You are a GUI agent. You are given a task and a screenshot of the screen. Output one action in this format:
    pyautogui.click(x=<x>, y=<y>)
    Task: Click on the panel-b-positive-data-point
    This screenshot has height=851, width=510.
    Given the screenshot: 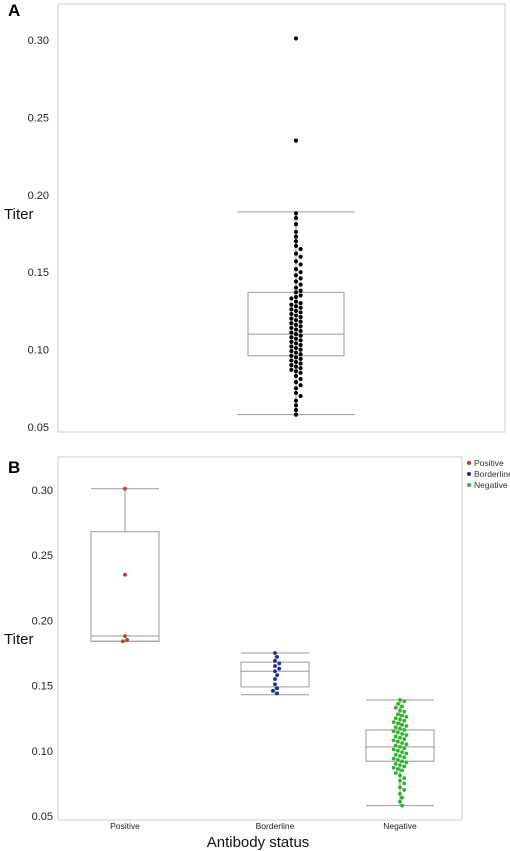 What is the action you would take?
    pyautogui.click(x=125, y=488)
    